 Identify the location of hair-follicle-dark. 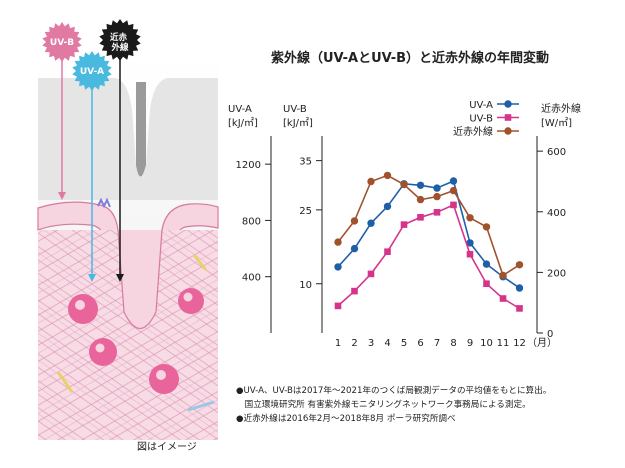
(141, 129).